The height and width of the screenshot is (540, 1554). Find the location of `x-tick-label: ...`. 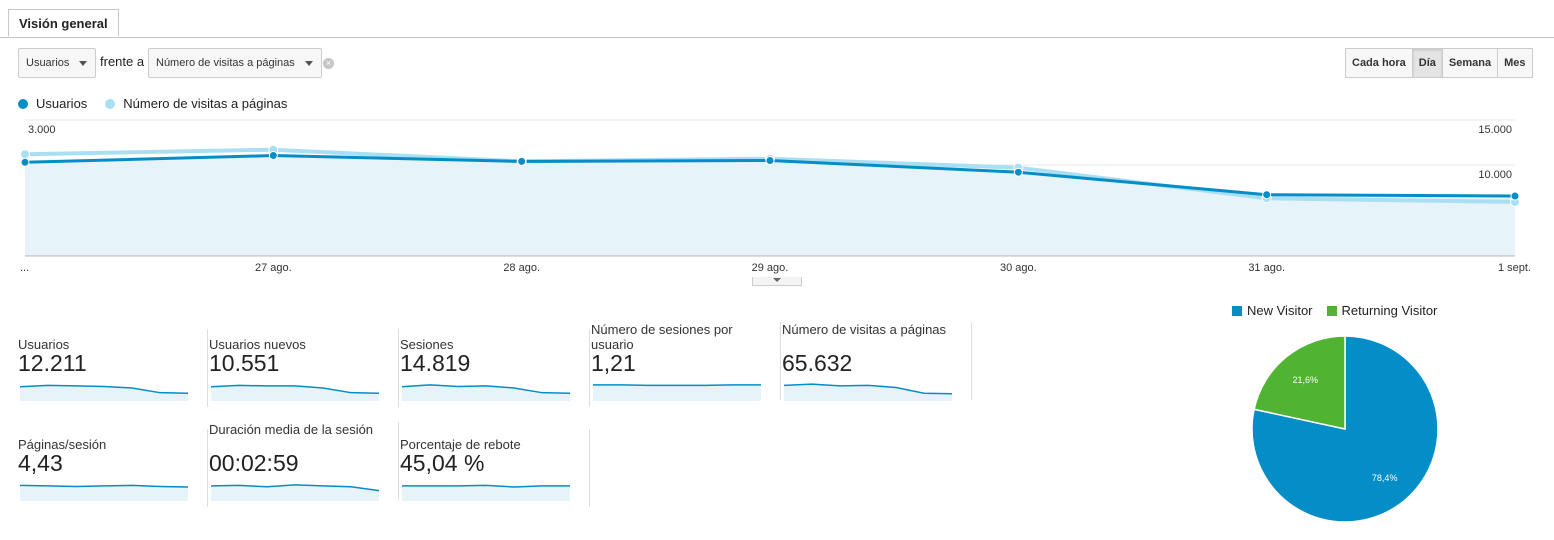

x-tick-label: ... is located at coordinates (24, 268).